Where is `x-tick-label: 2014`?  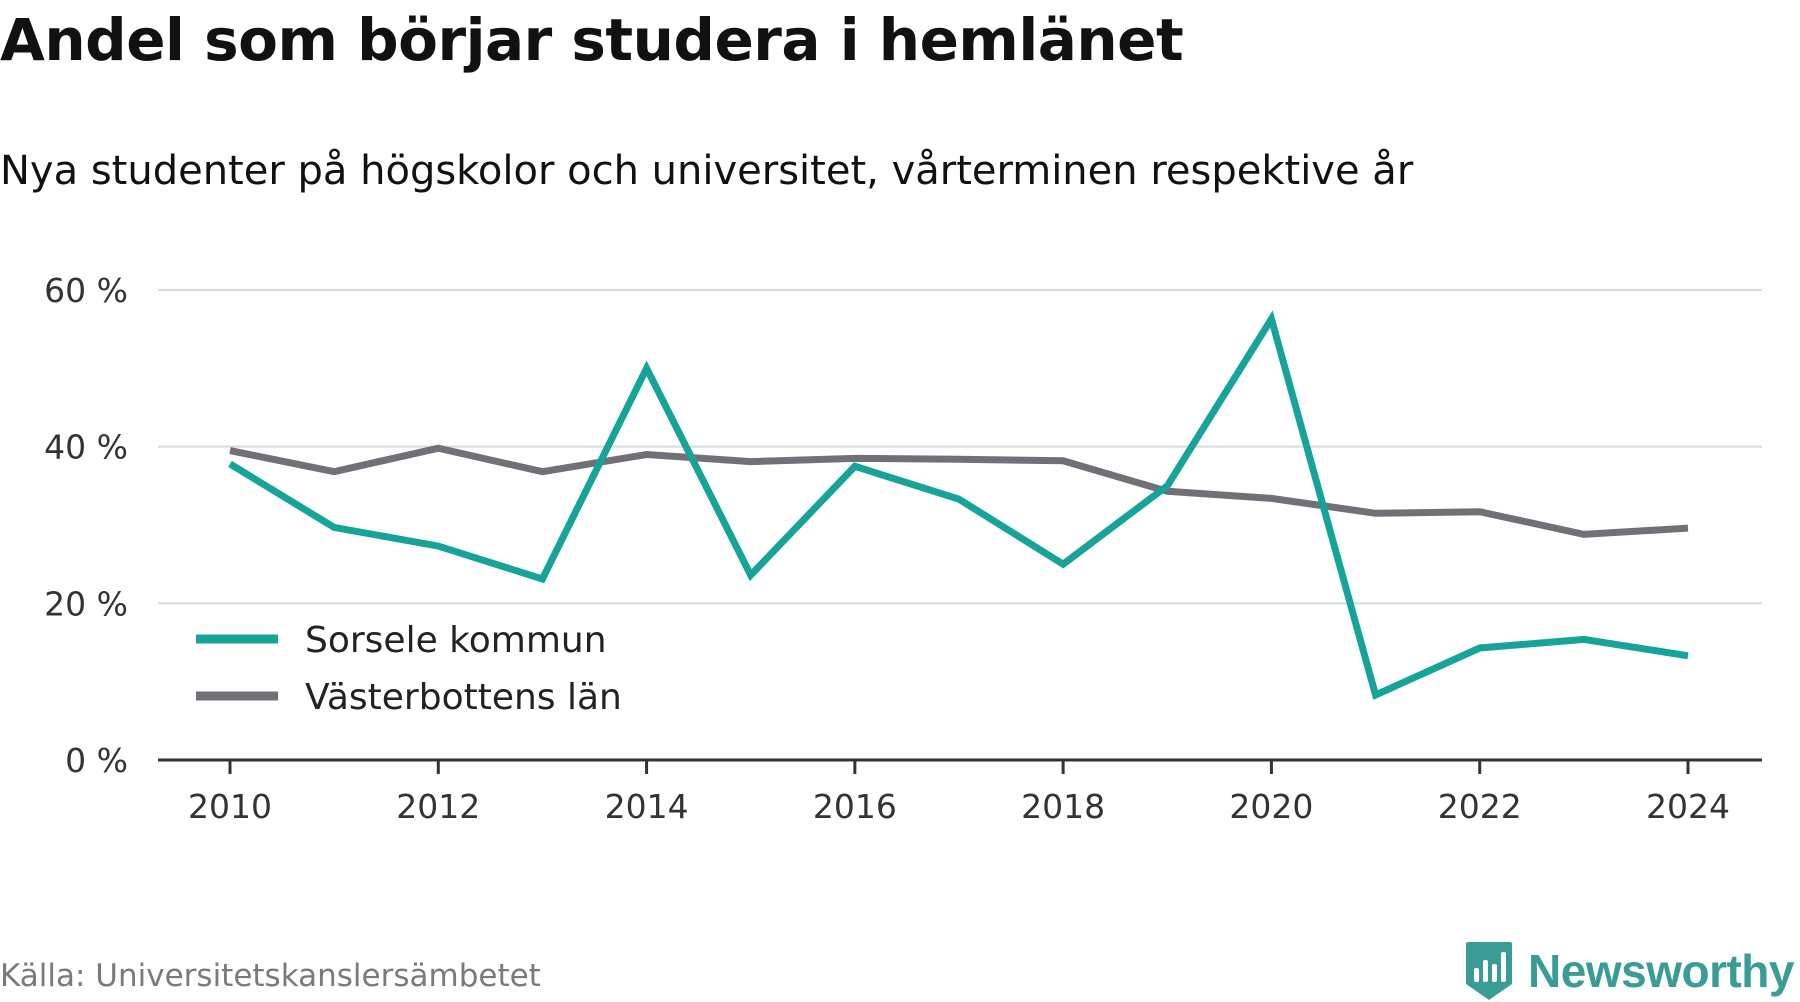 x-tick-label: 2014 is located at coordinates (647, 806).